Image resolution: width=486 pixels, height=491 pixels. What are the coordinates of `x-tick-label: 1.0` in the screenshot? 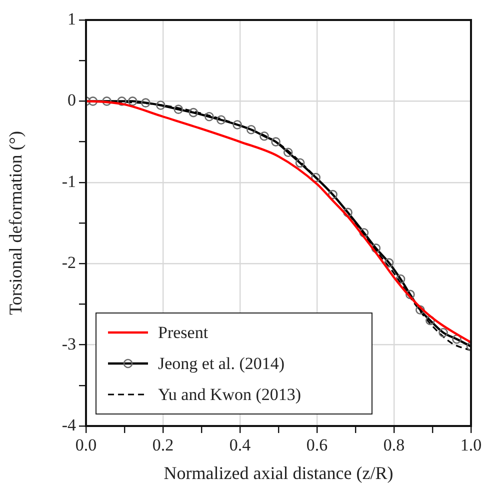 It's located at (471, 445).